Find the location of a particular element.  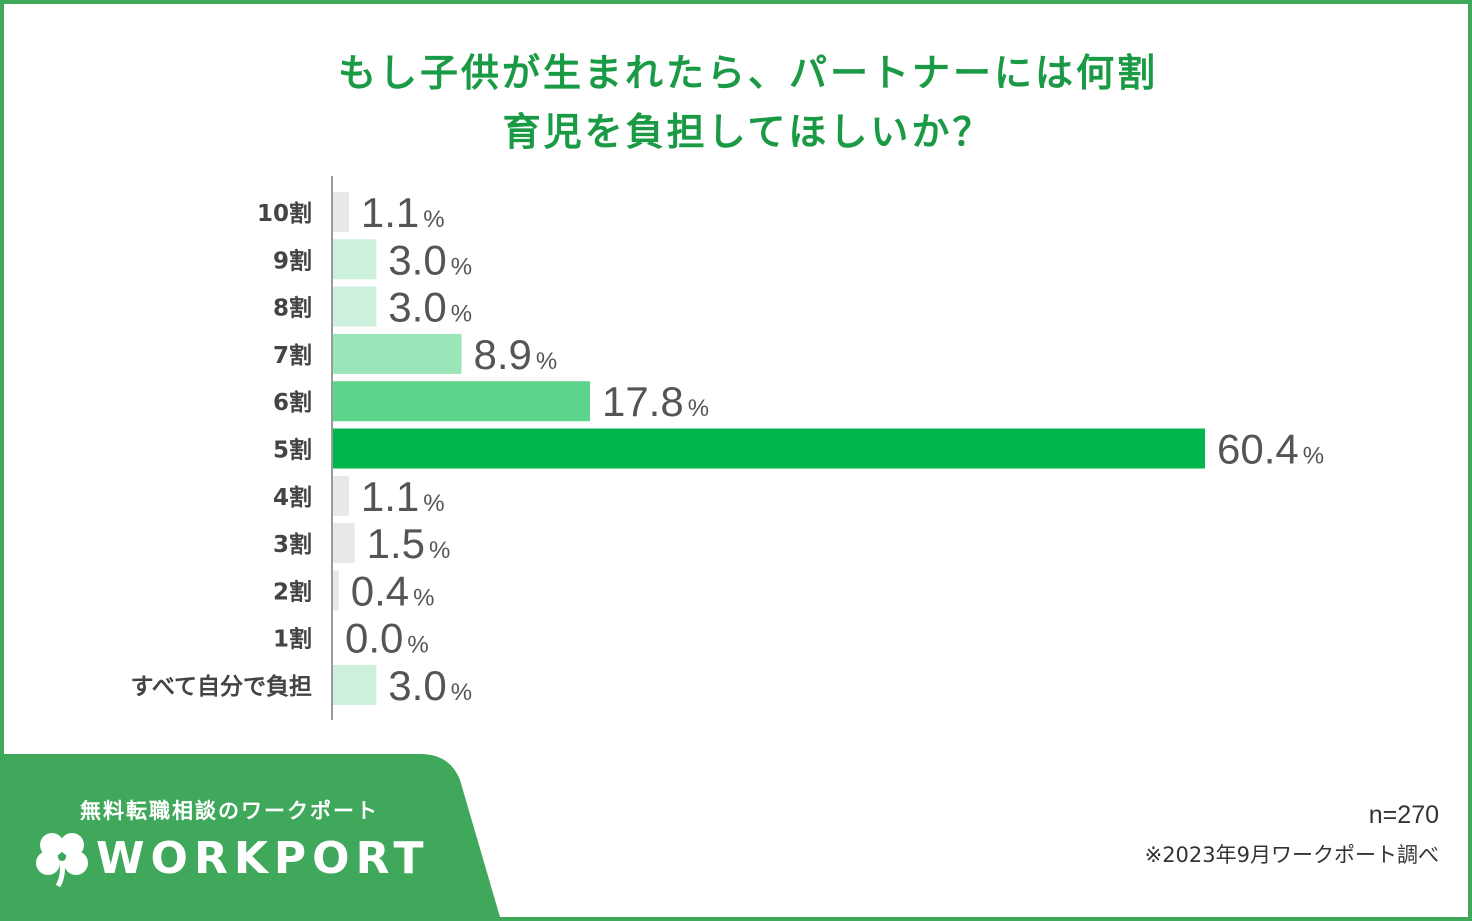

value-label-2: 3.0% is located at coordinates (430, 307).